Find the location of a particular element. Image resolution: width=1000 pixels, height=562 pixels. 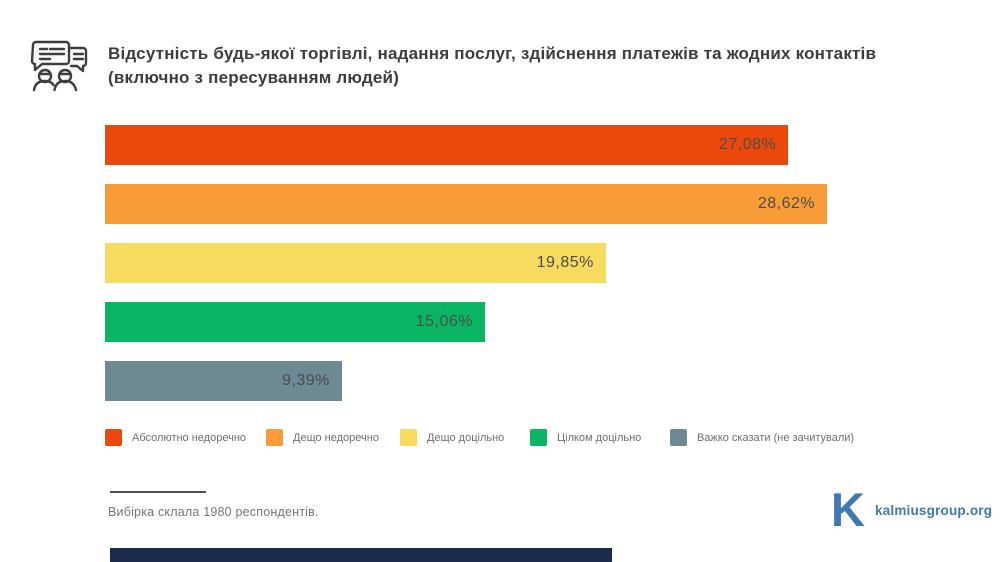

legend-item: Важко сказати (не зачитували) is located at coordinates (762, 437).